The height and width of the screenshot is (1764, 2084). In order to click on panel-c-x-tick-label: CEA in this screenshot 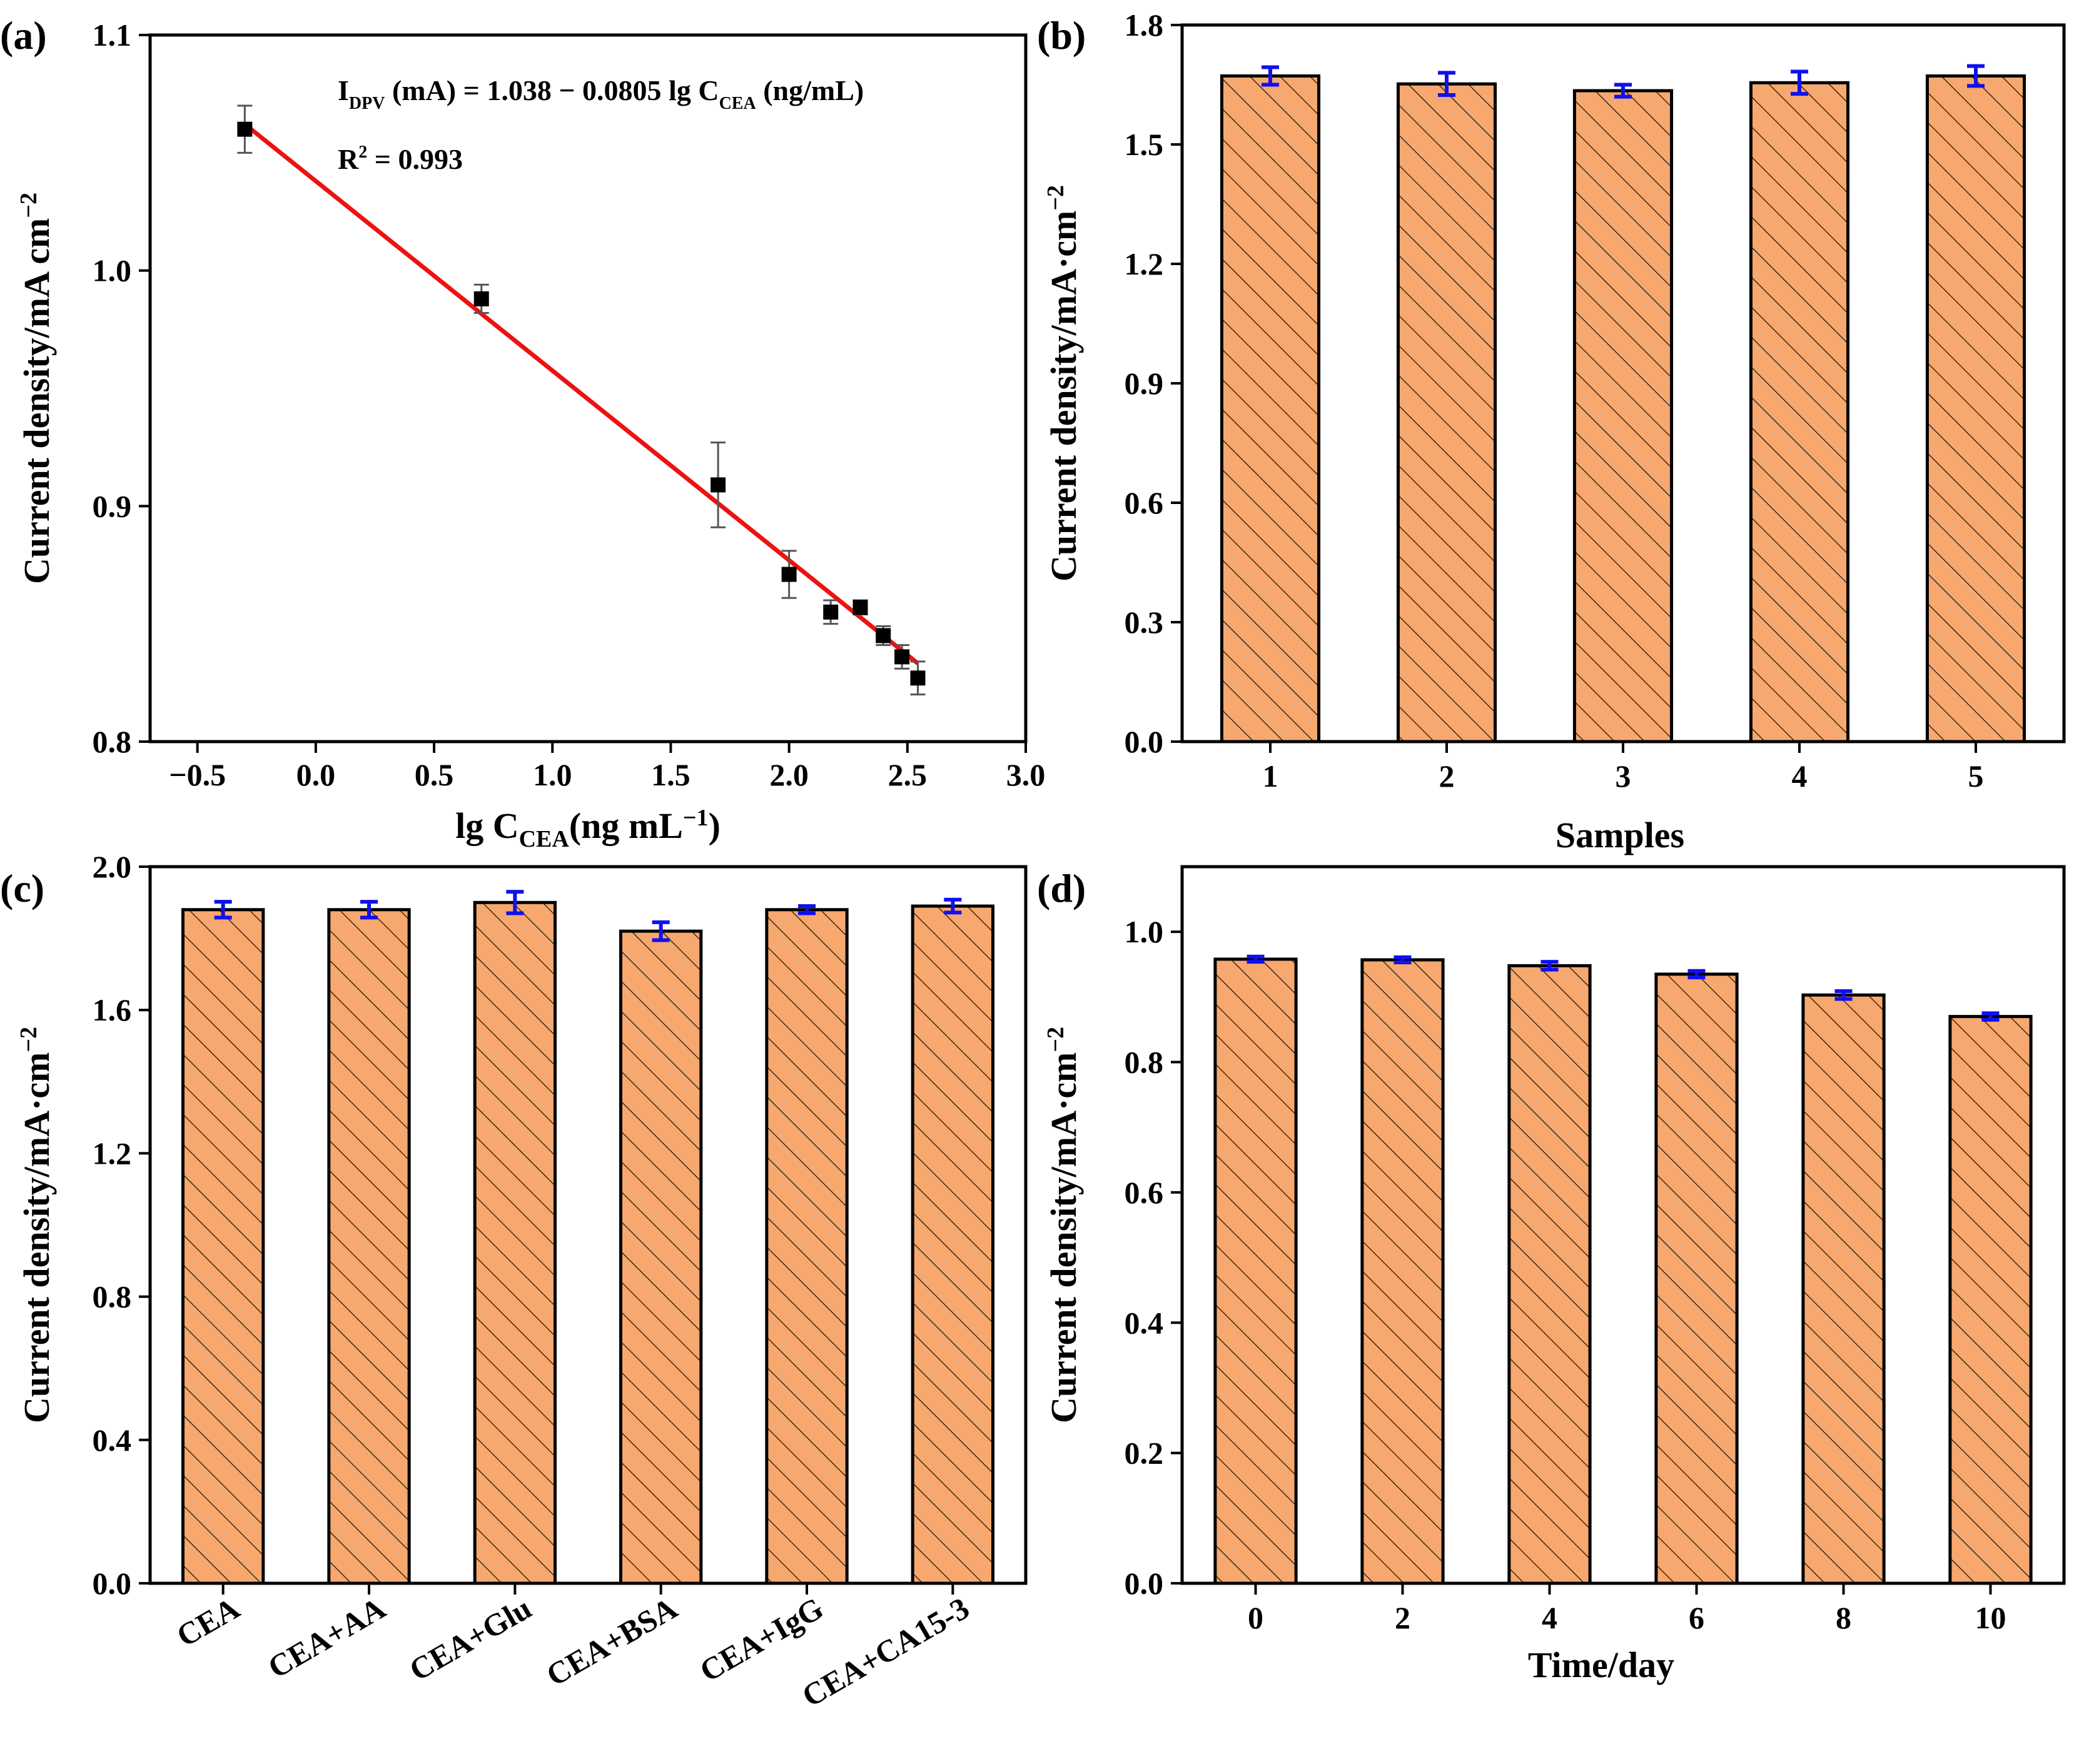, I will do `click(208, 1622)`.